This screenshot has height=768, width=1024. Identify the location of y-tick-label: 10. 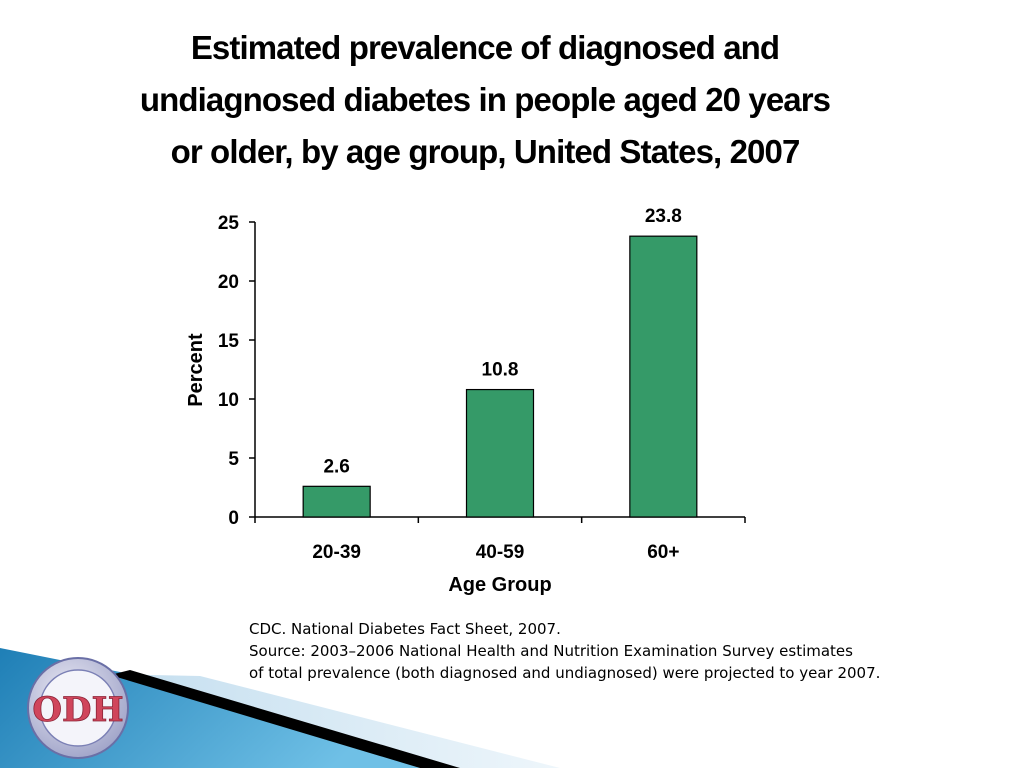
(228, 400).